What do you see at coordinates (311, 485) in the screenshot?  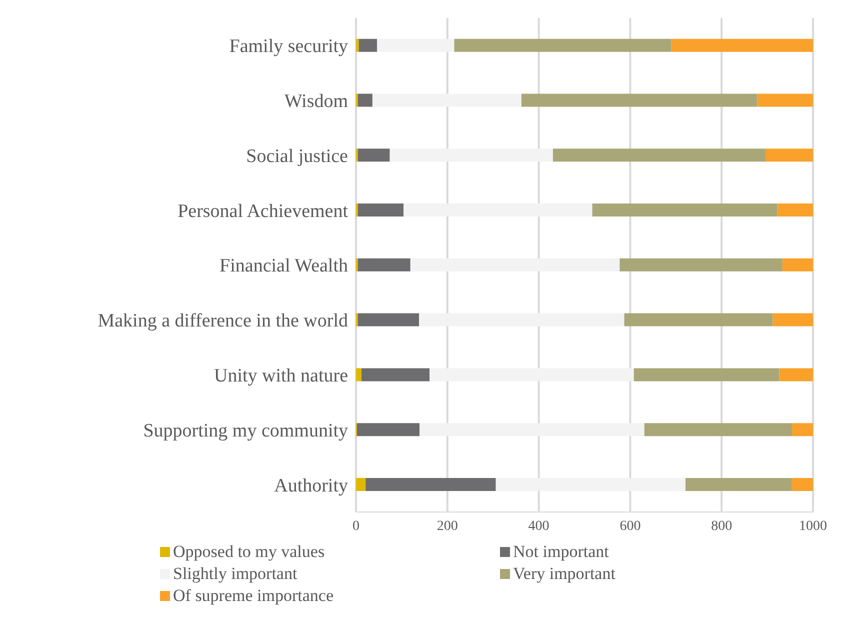 I see `y-tick-label: Authority` at bounding box center [311, 485].